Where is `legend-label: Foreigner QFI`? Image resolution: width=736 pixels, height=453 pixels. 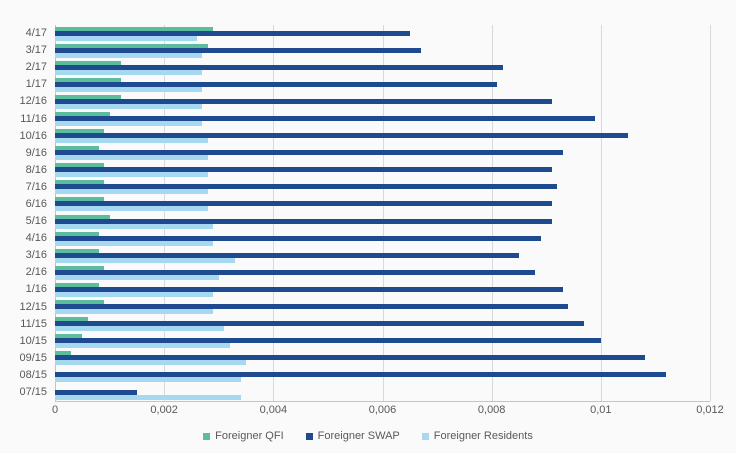
legend-label: Foreigner QFI is located at coordinates (249, 436).